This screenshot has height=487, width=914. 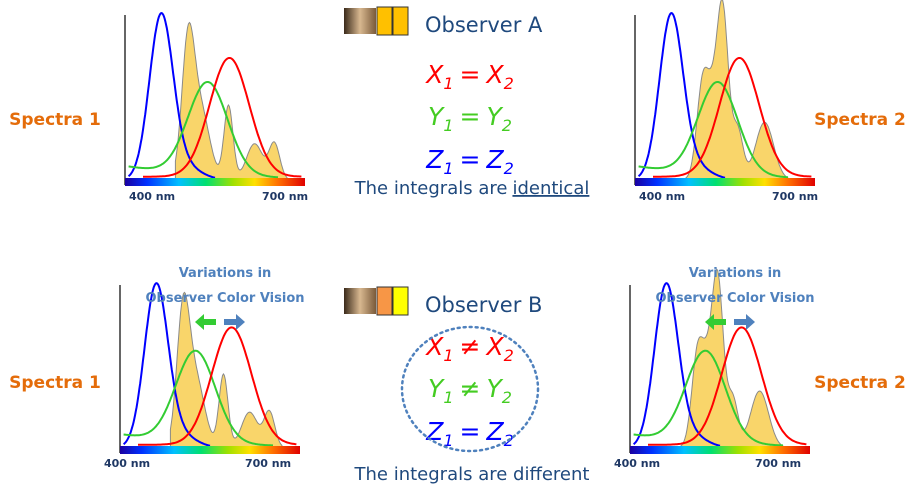 I want to click on summary-text: The integrals are, so click(x=431, y=188).